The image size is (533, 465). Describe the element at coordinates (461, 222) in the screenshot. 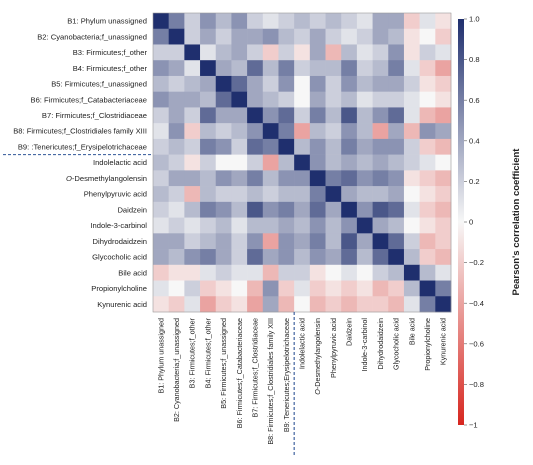

I see `colorbar-gradient` at that location.